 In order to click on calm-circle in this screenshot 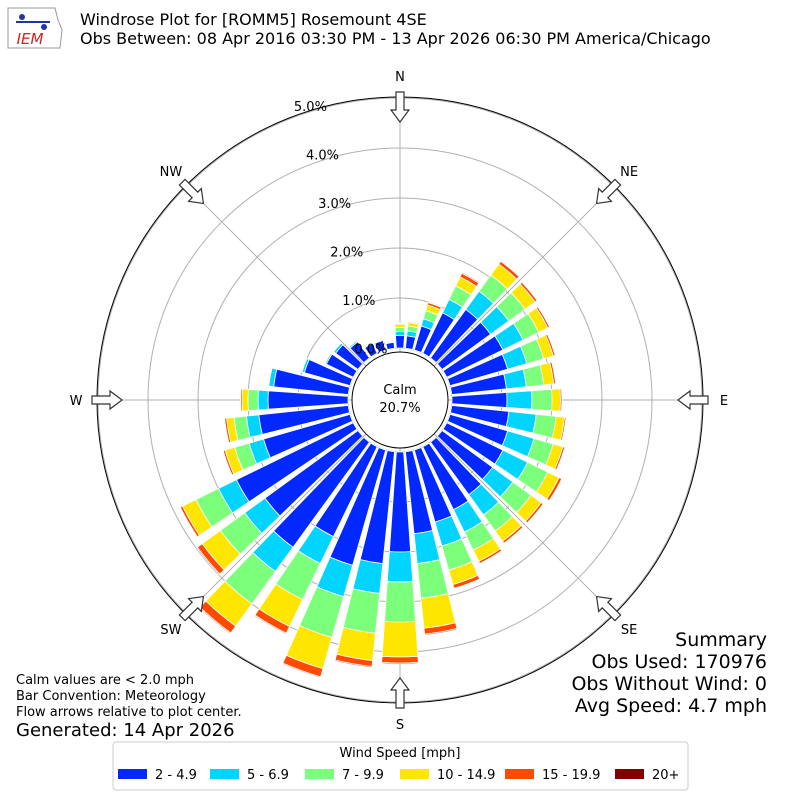, I will do `click(400, 400)`.